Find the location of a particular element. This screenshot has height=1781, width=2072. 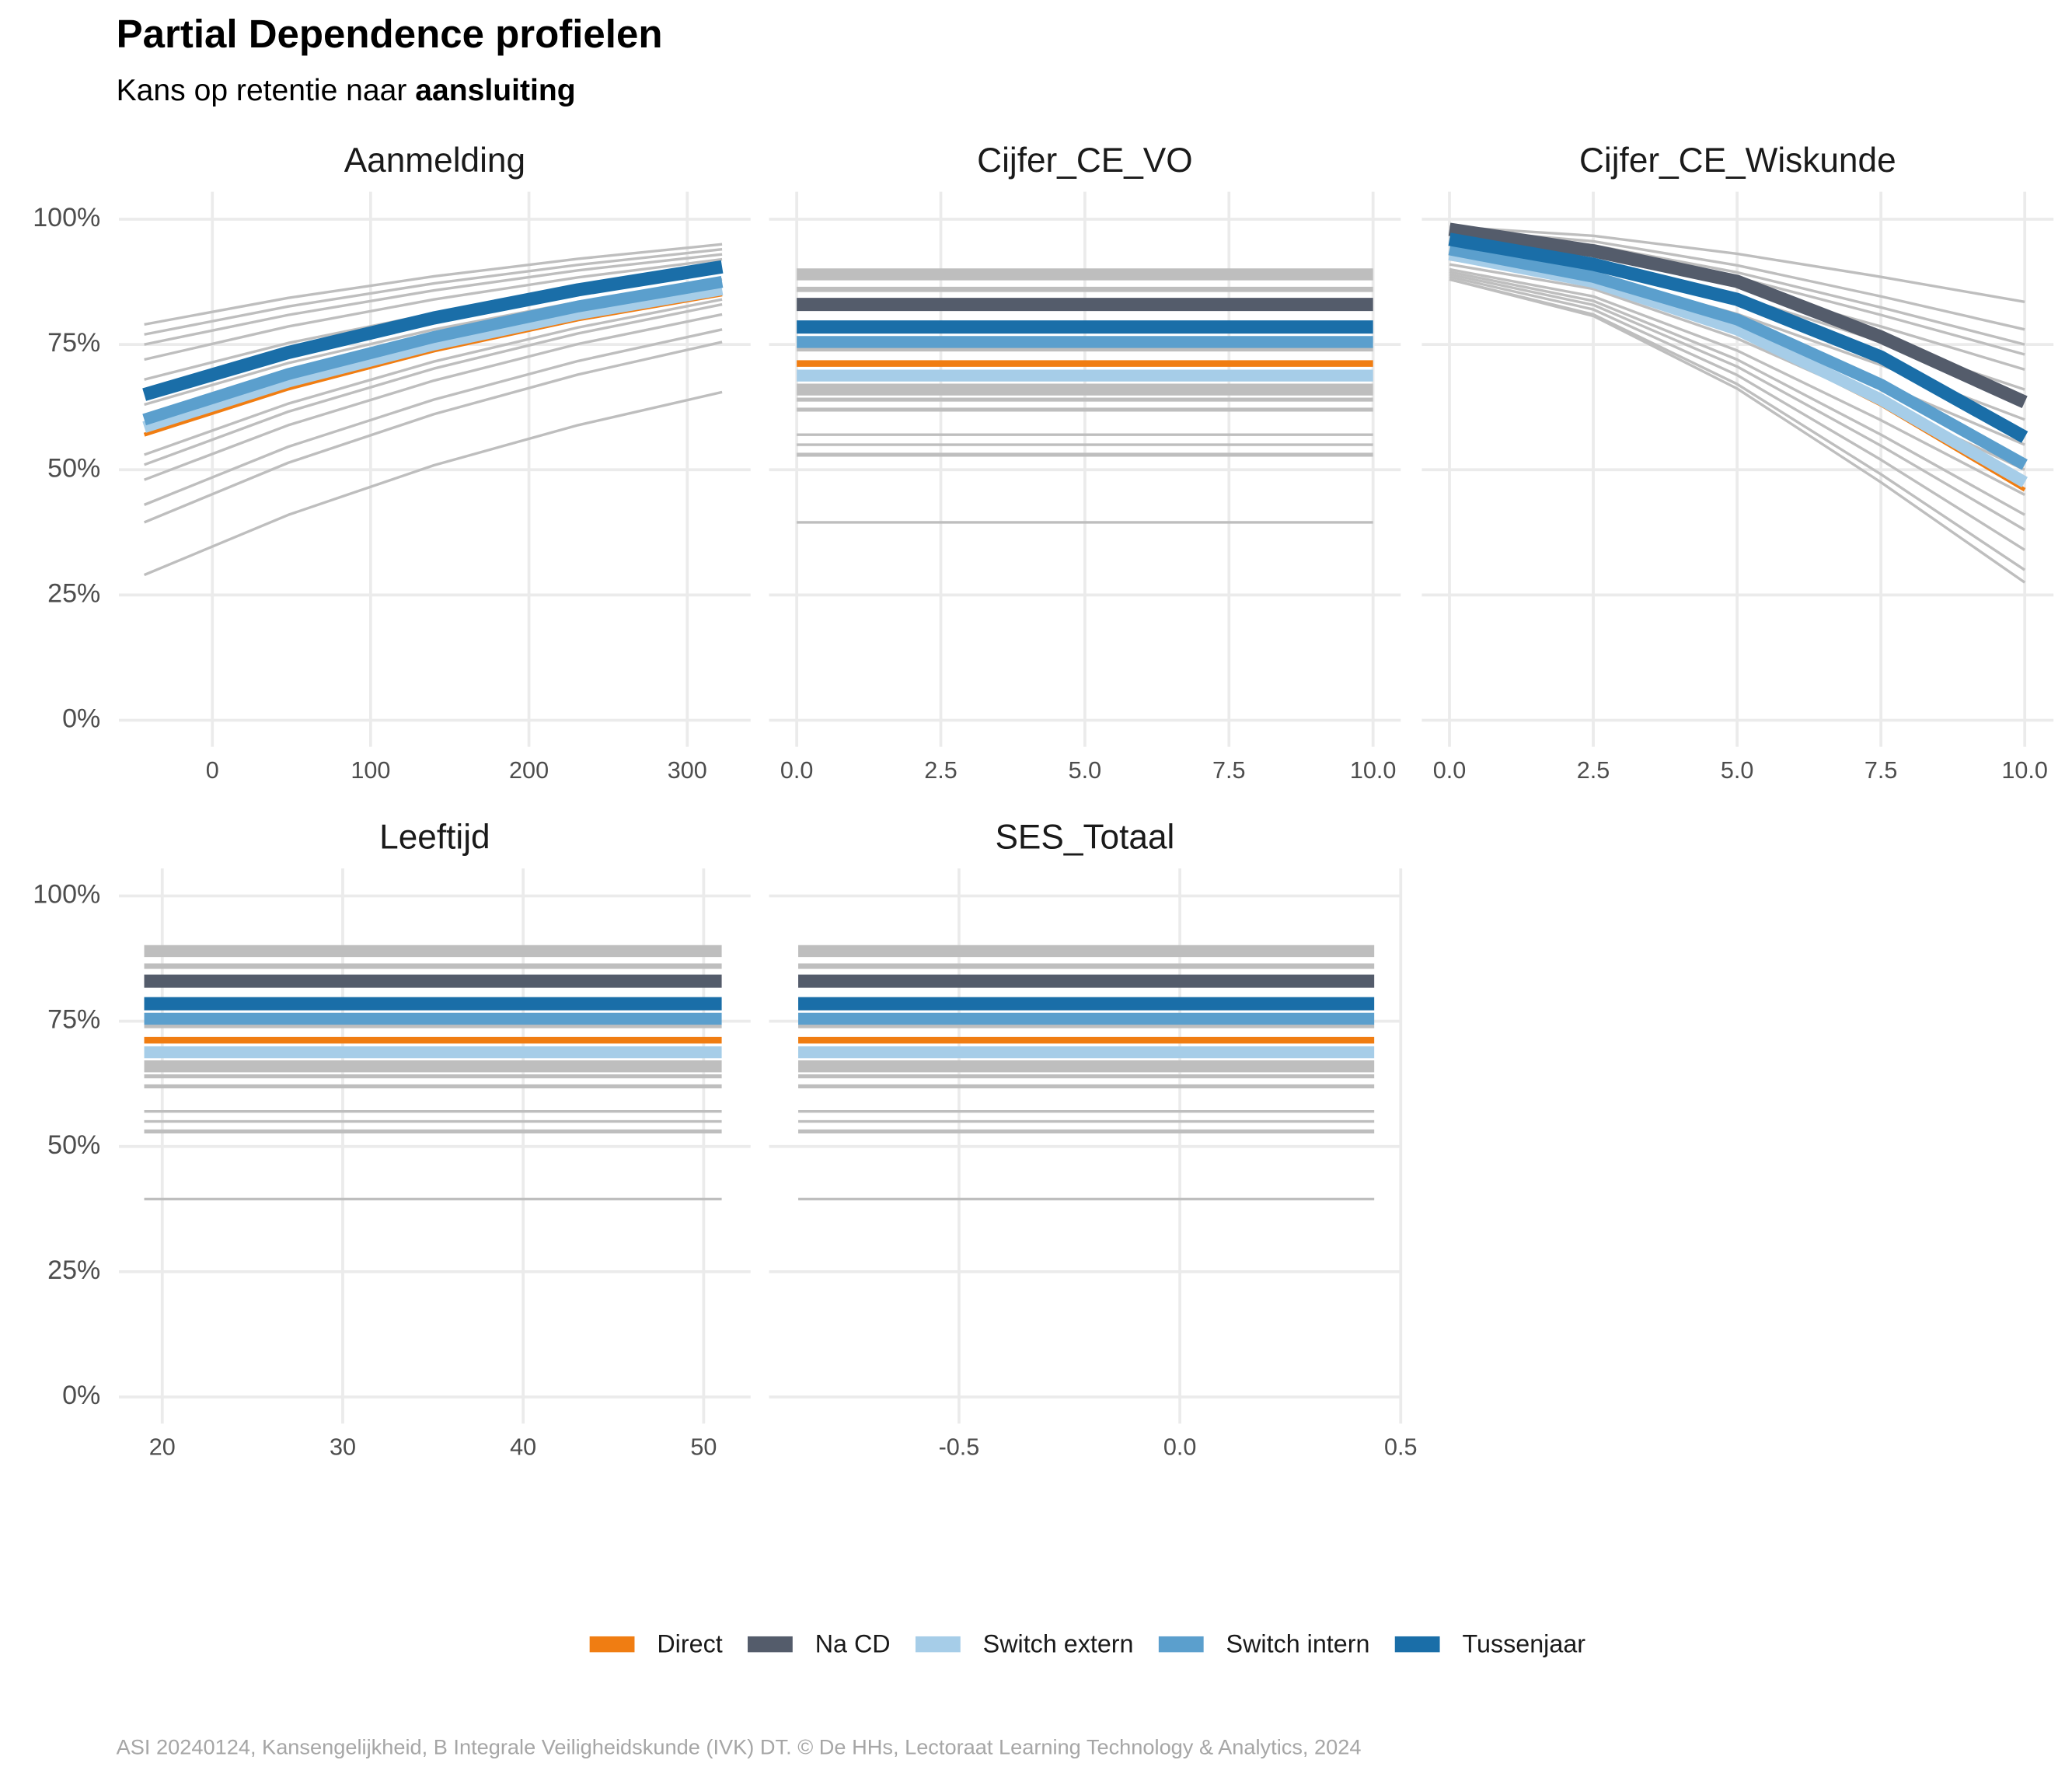

chart-subtitle: Kans op retentie naar aansluiting is located at coordinates (346, 90).